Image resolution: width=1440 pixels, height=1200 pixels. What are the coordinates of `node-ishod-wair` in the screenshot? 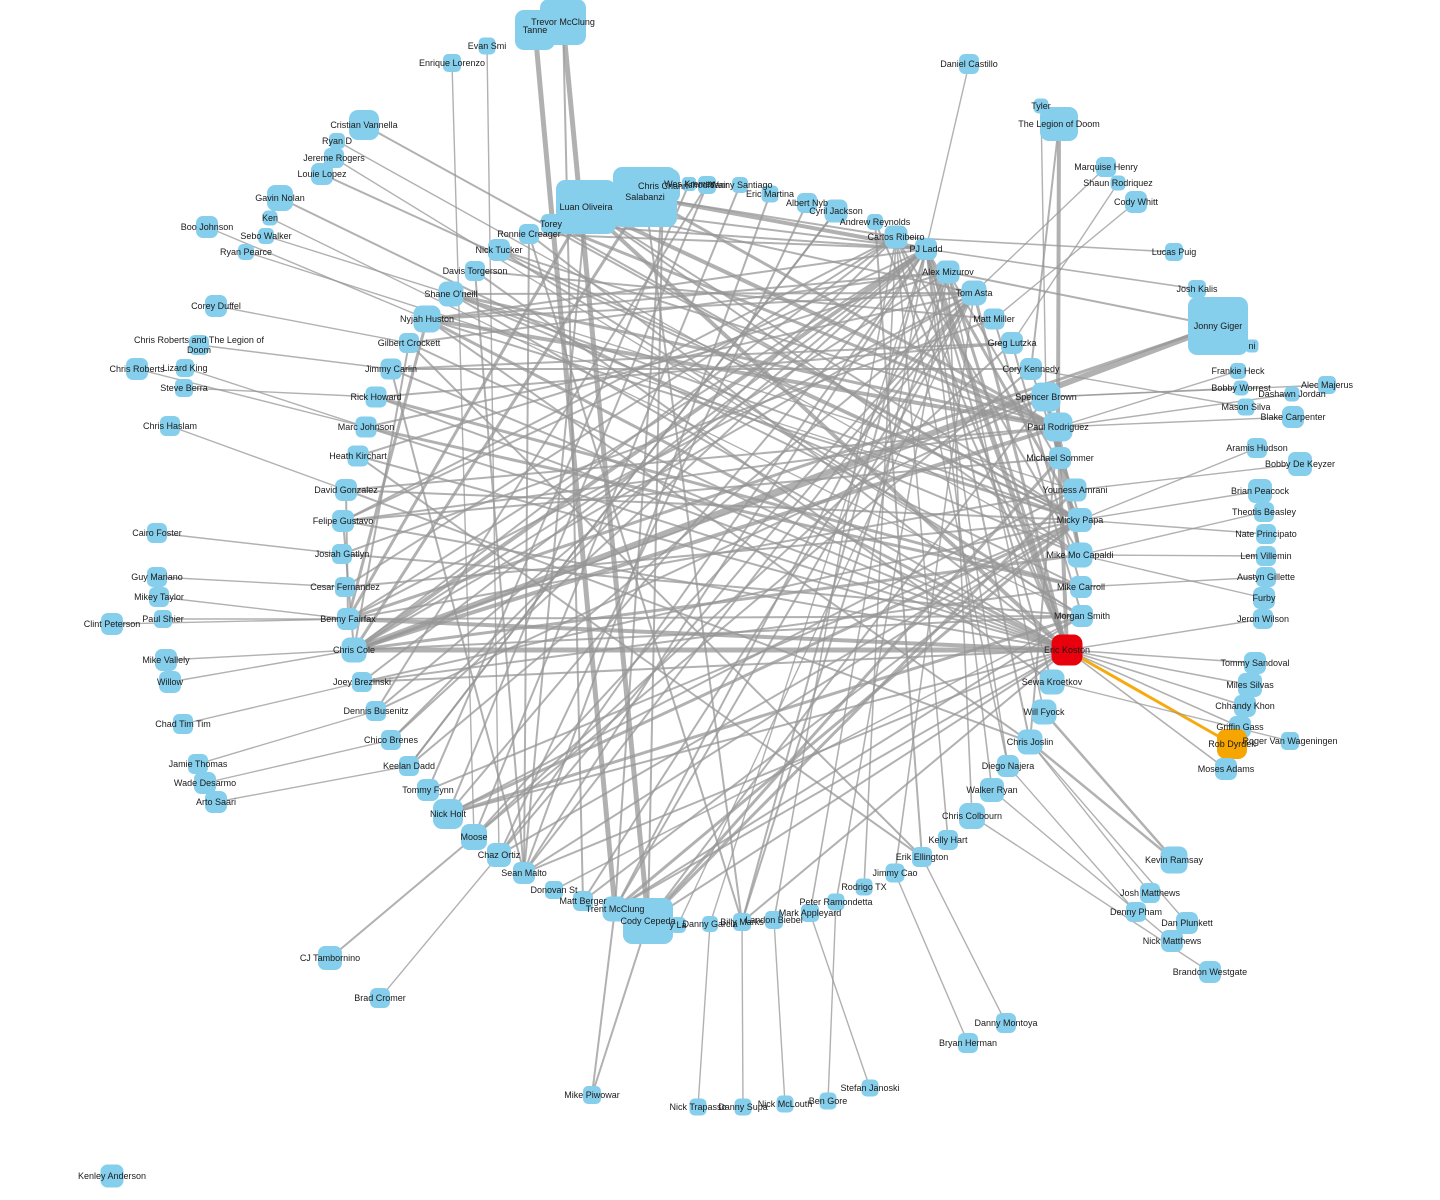 It's located at (707, 185).